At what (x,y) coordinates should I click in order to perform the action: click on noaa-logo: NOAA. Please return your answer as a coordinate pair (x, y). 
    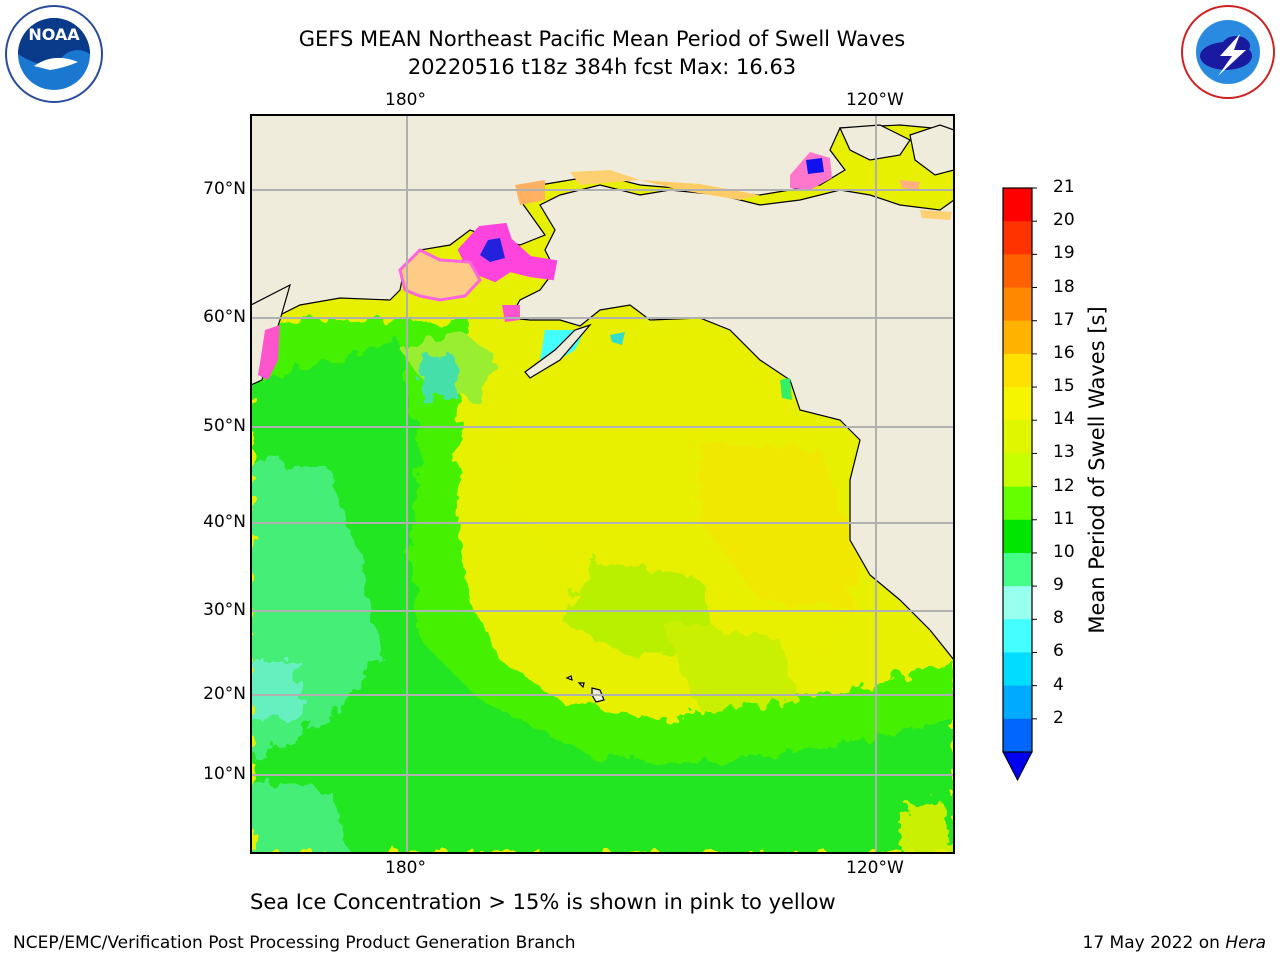
    Looking at the image, I should click on (54, 56).